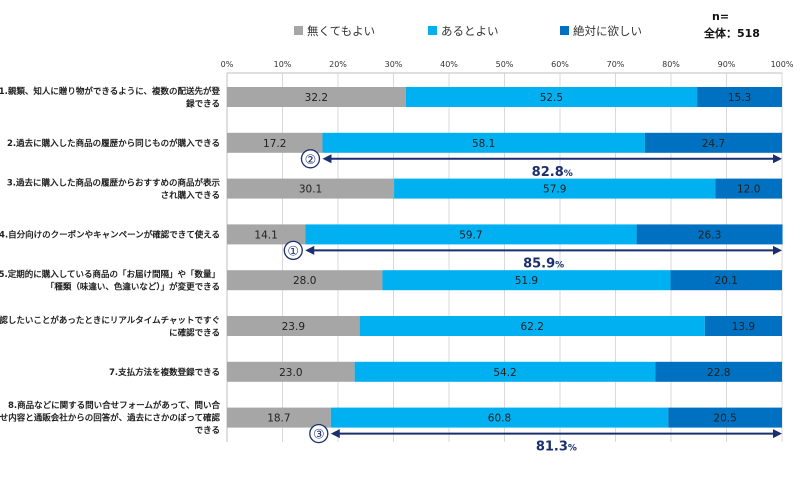 This screenshot has width=800, height=479. What do you see at coordinates (560, 64) in the screenshot?
I see `x-tick-label: 60%` at bounding box center [560, 64].